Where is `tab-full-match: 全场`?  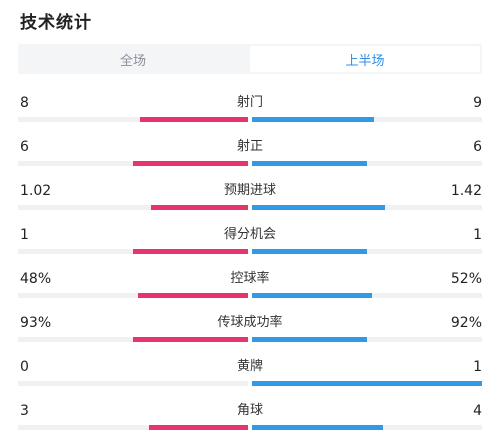
tab-full-match: 全场 is located at coordinates (132, 61).